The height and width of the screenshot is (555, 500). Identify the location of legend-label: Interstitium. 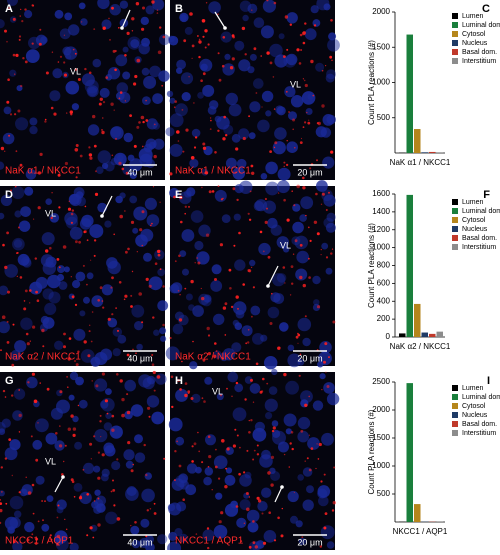
(479, 433).